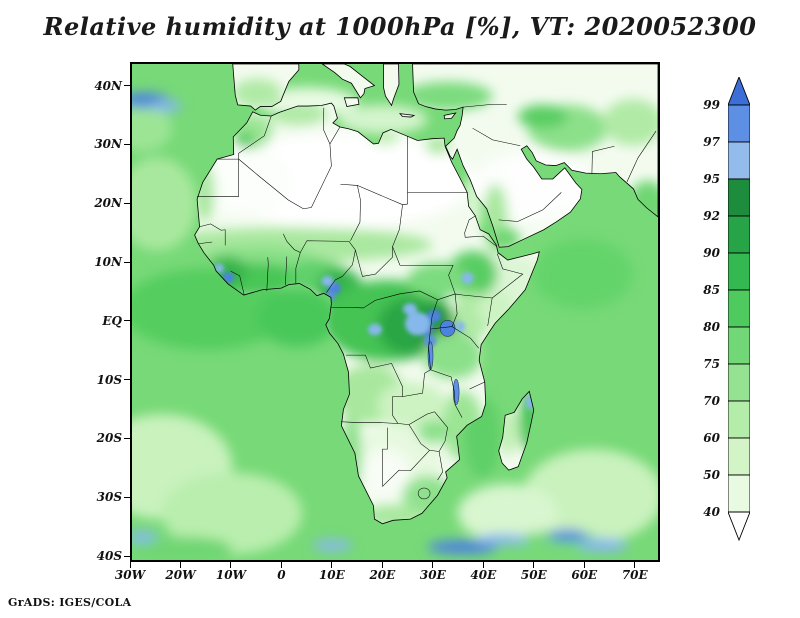  What do you see at coordinates (112, 320) in the screenshot?
I see `y-axis-tick-label: EQ` at bounding box center [112, 320].